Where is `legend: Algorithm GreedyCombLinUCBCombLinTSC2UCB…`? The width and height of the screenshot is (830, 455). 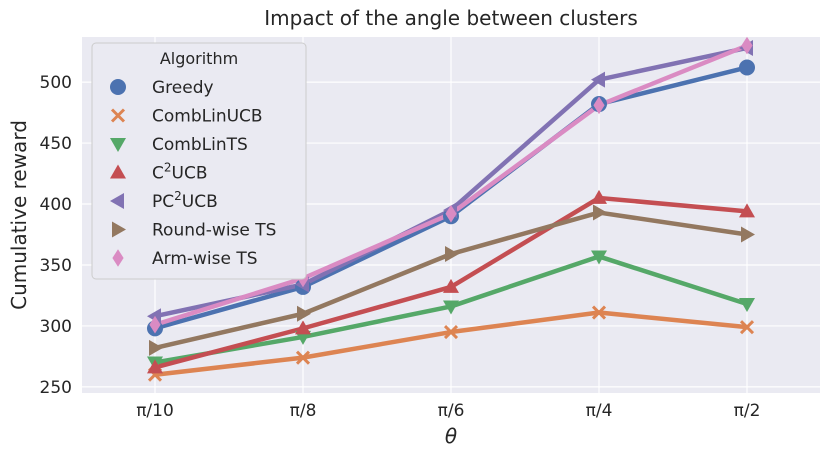
legend: Algorithm GreedyCombLinUCBCombLinTSC2UCB… is located at coordinates (199, 161).